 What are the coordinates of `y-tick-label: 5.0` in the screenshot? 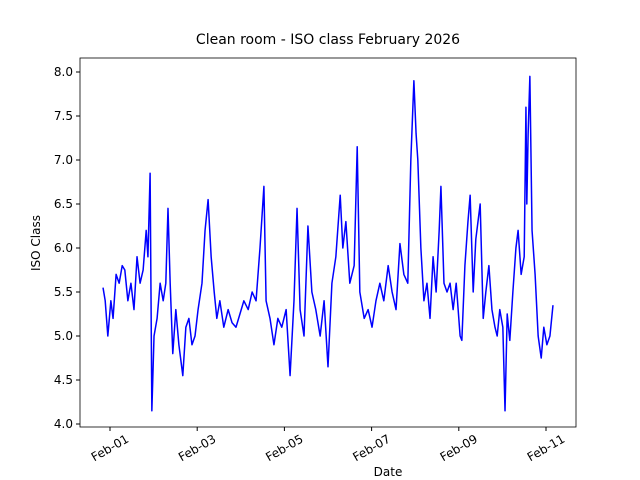 It's located at (63, 336).